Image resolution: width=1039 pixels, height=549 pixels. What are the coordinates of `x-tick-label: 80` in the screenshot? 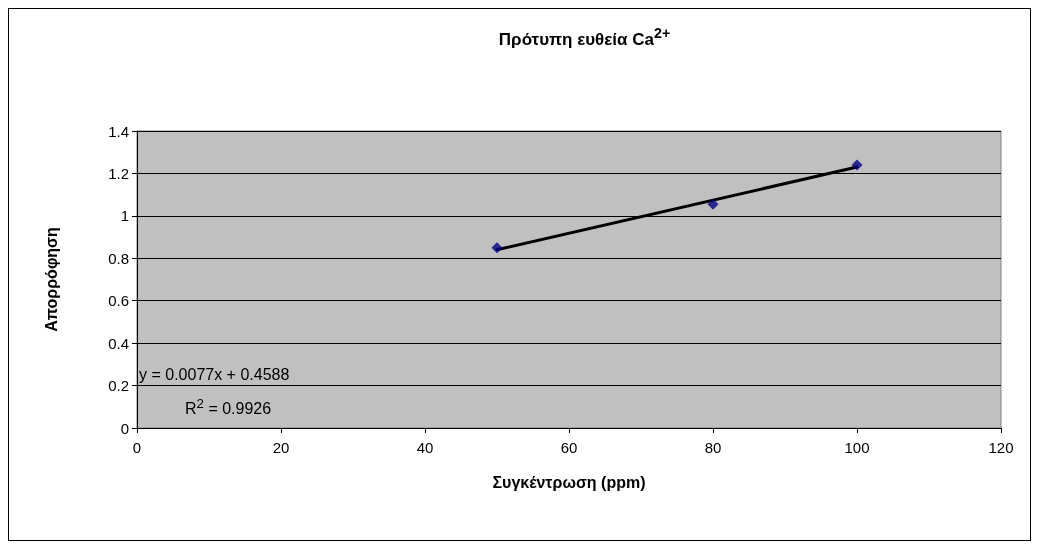 It's located at (713, 447).